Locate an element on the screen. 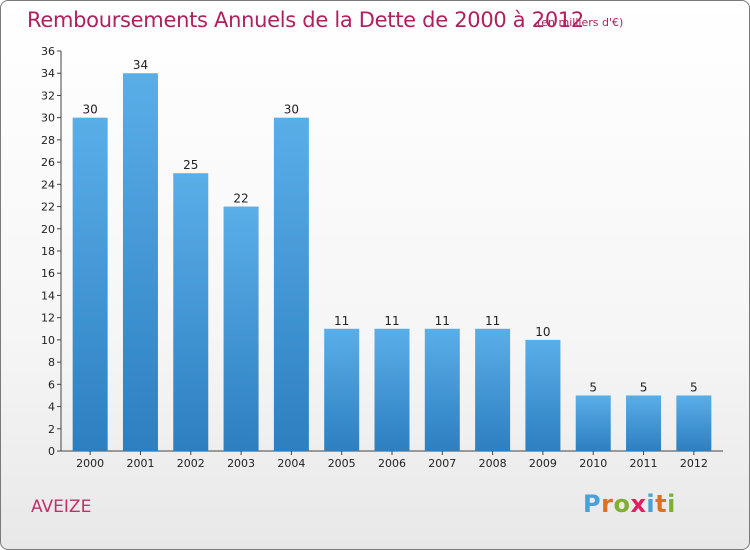 The image size is (750, 550). x-tick-label-2011: 2011 is located at coordinates (644, 463).